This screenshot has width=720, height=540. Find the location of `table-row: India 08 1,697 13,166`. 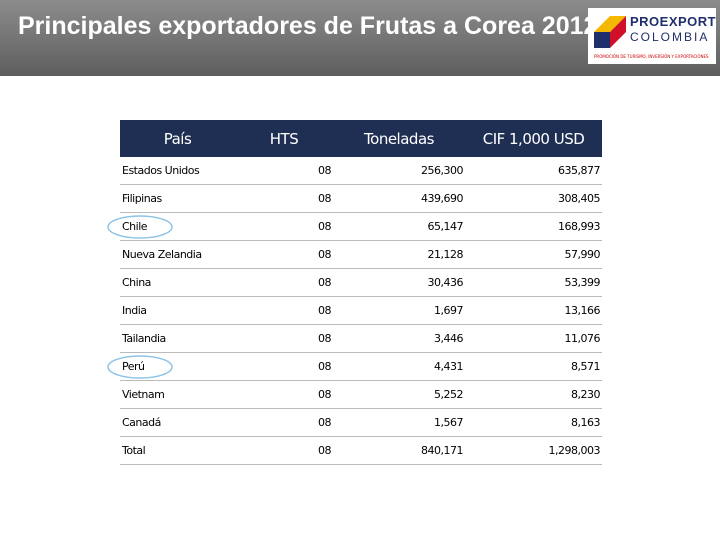

table-row: India 08 1,697 13,166 is located at coordinates (361, 310).